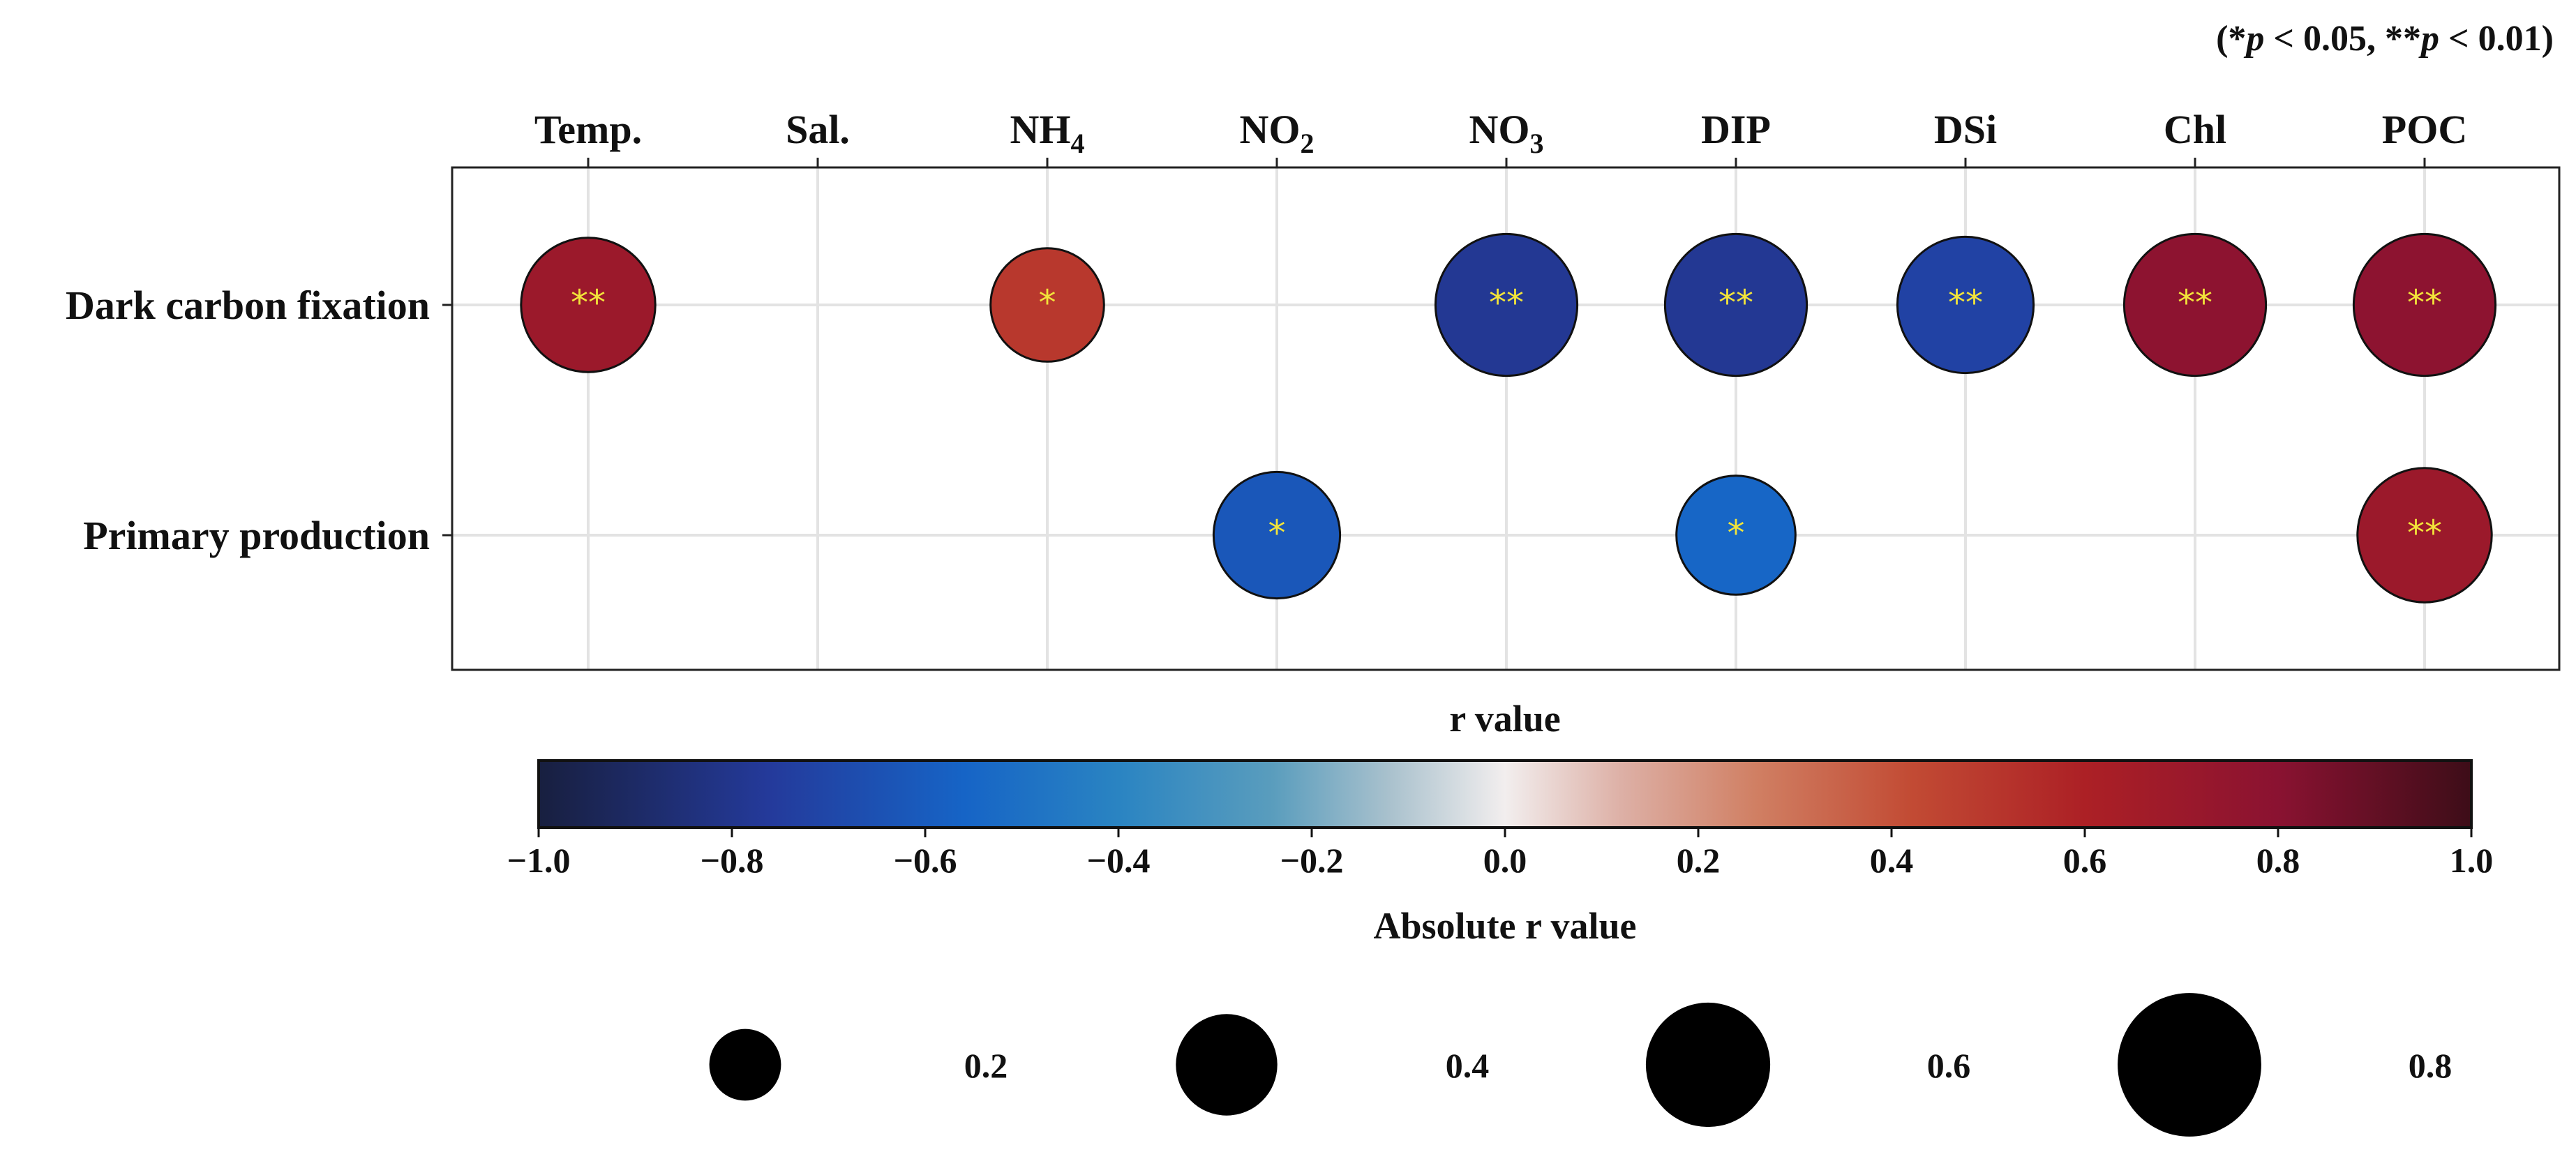 Image resolution: width=2576 pixels, height=1152 pixels. Describe the element at coordinates (1949, 1065) in the screenshot. I see `size-legend-label: 0.6` at that location.